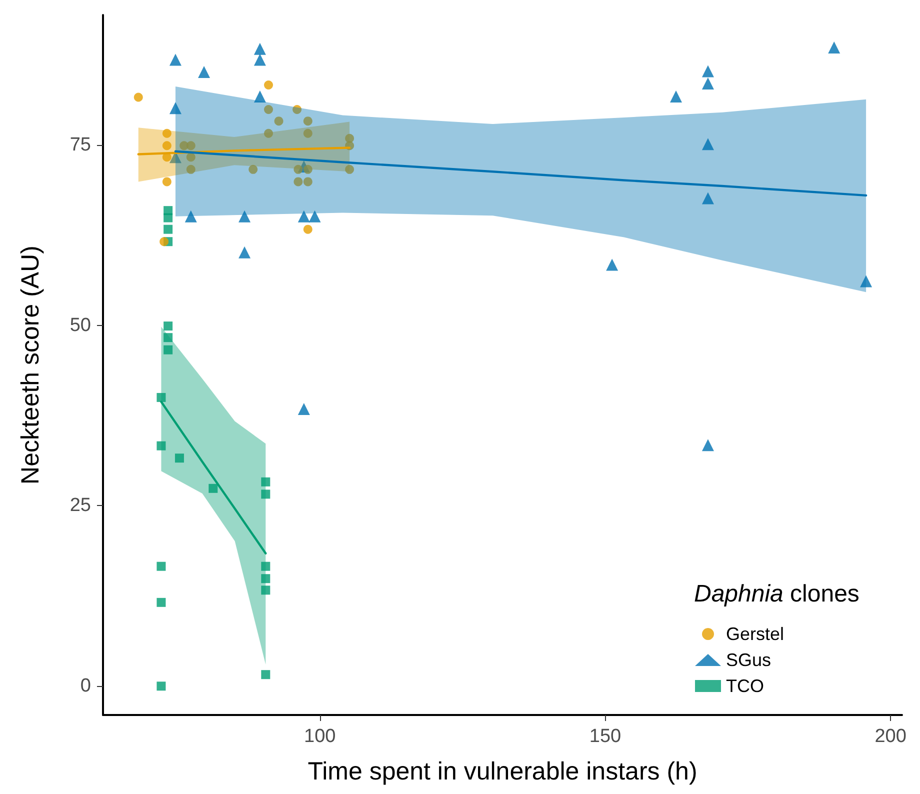  What do you see at coordinates (605, 736) in the screenshot?
I see `x-tick-label: 150` at bounding box center [605, 736].